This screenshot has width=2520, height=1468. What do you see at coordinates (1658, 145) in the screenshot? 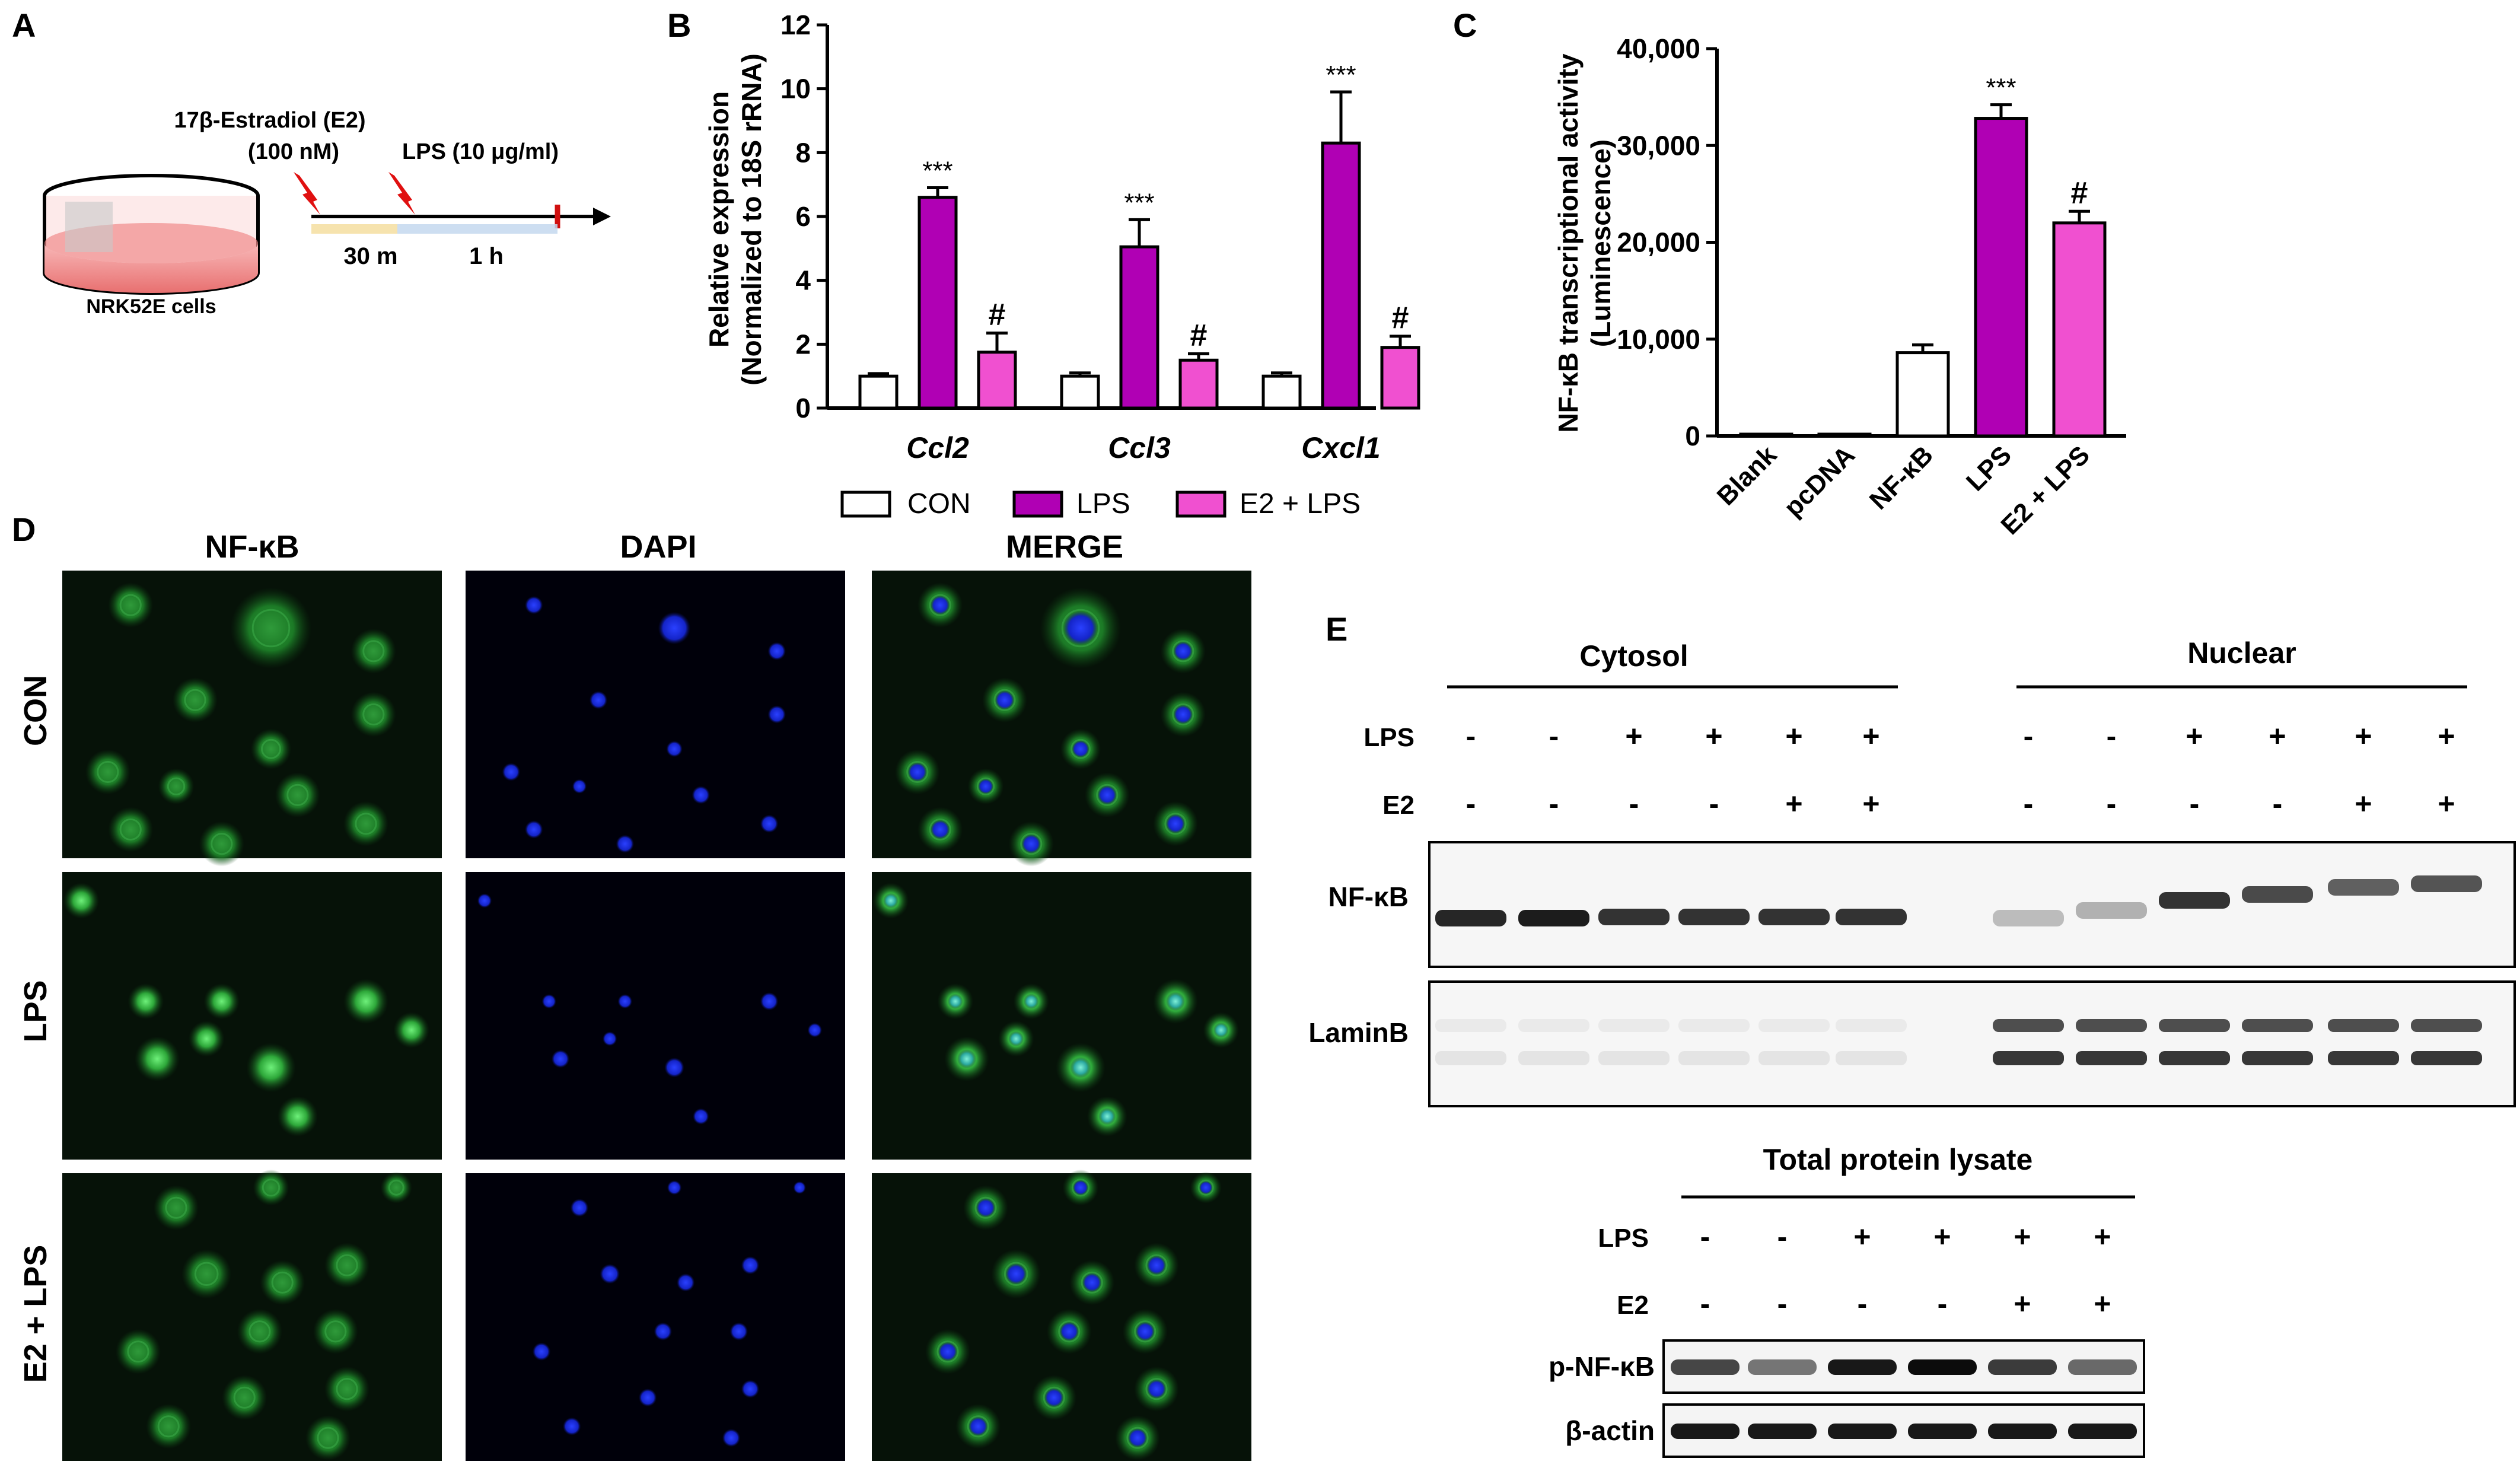
I see `y-tick-label: 30,000` at bounding box center [1658, 145].